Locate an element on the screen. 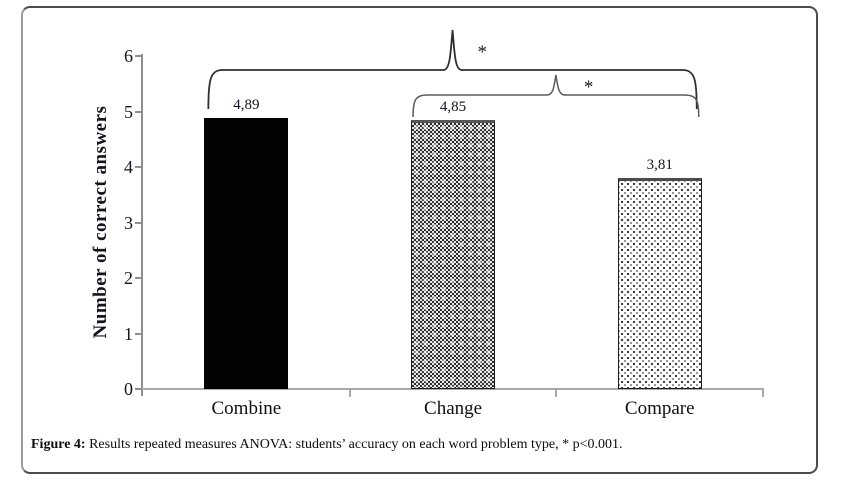  caption-label: Figure 4: is located at coordinates (58, 444).